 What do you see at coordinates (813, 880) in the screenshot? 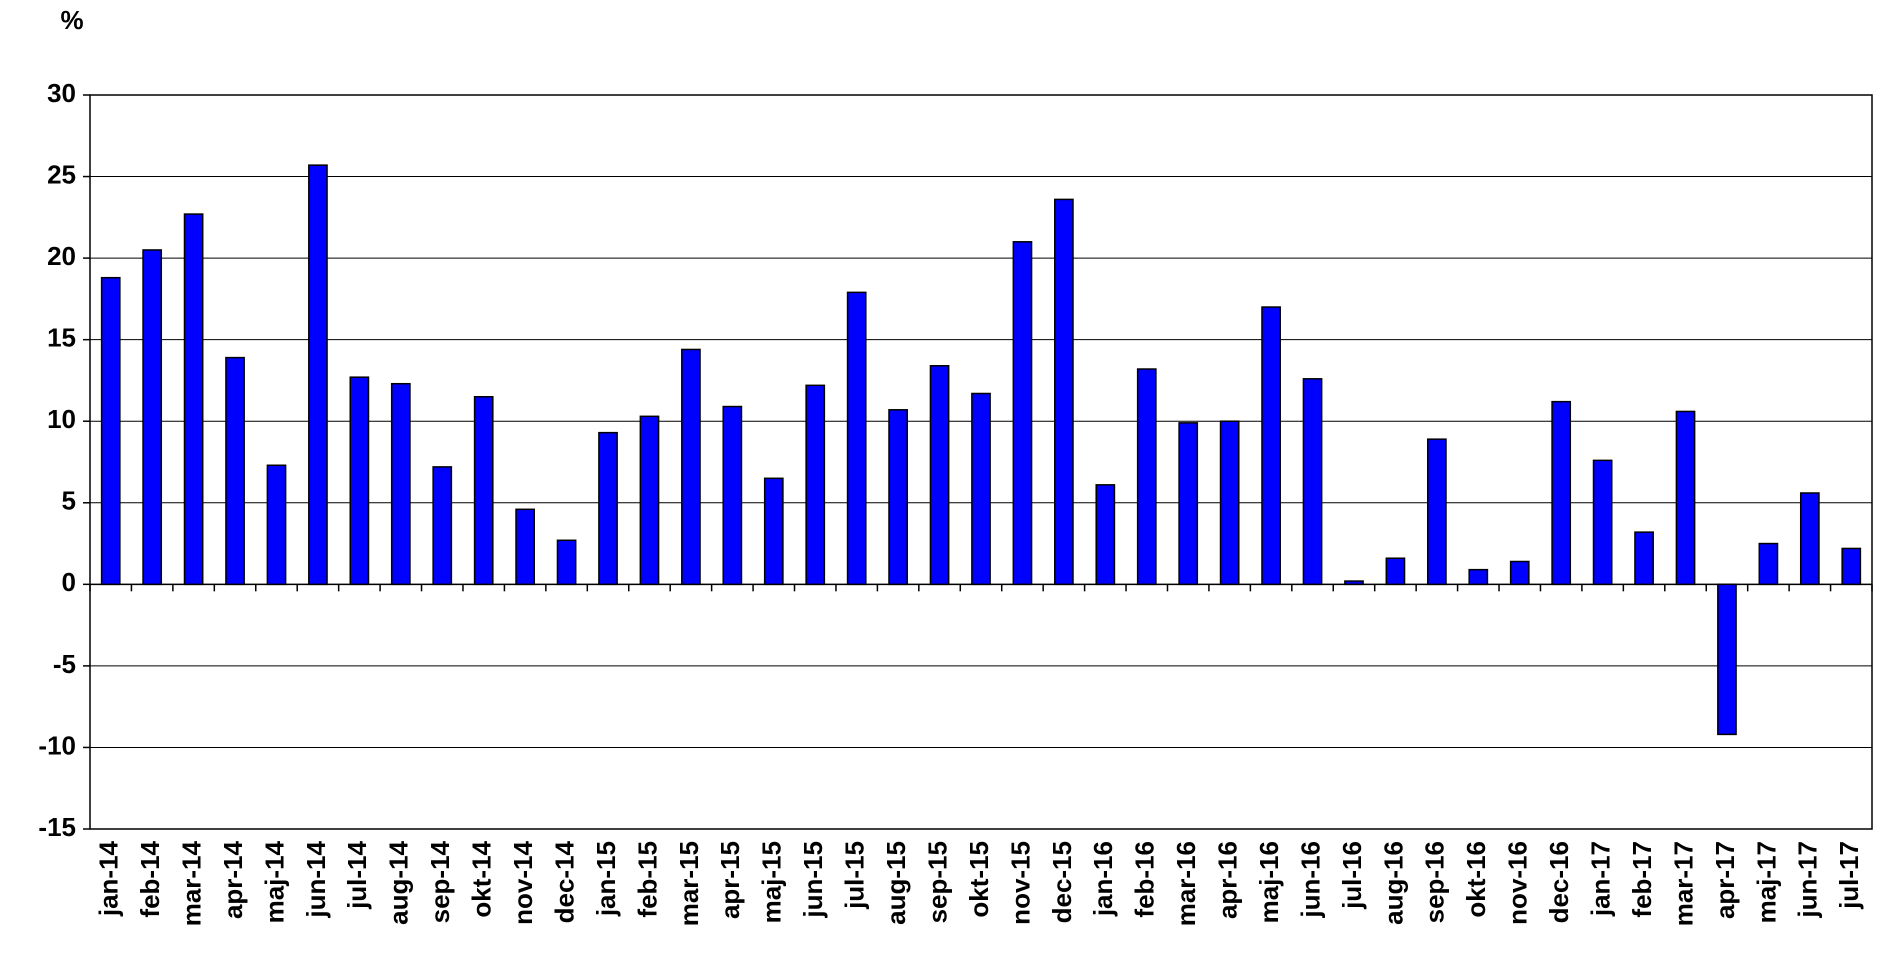
I see `x-tick-label: jun-15` at bounding box center [813, 880].